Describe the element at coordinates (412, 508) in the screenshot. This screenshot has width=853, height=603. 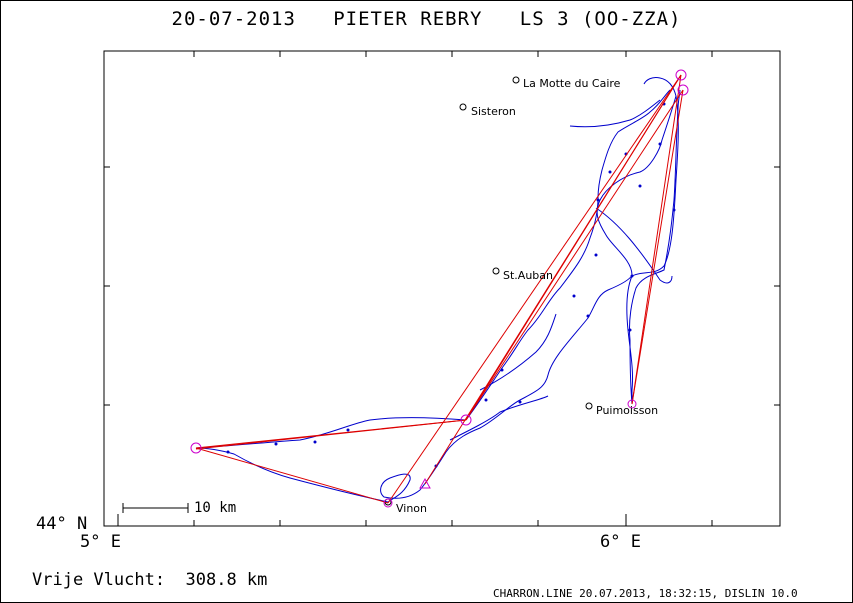
I see `town-label-vinon: Vinon` at that location.